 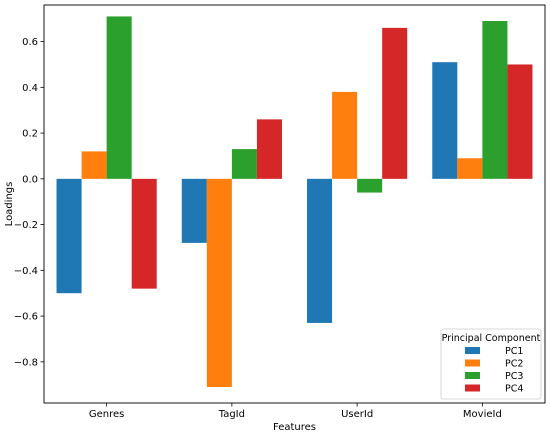 I want to click on x-axis-title: Features, so click(x=294, y=427).